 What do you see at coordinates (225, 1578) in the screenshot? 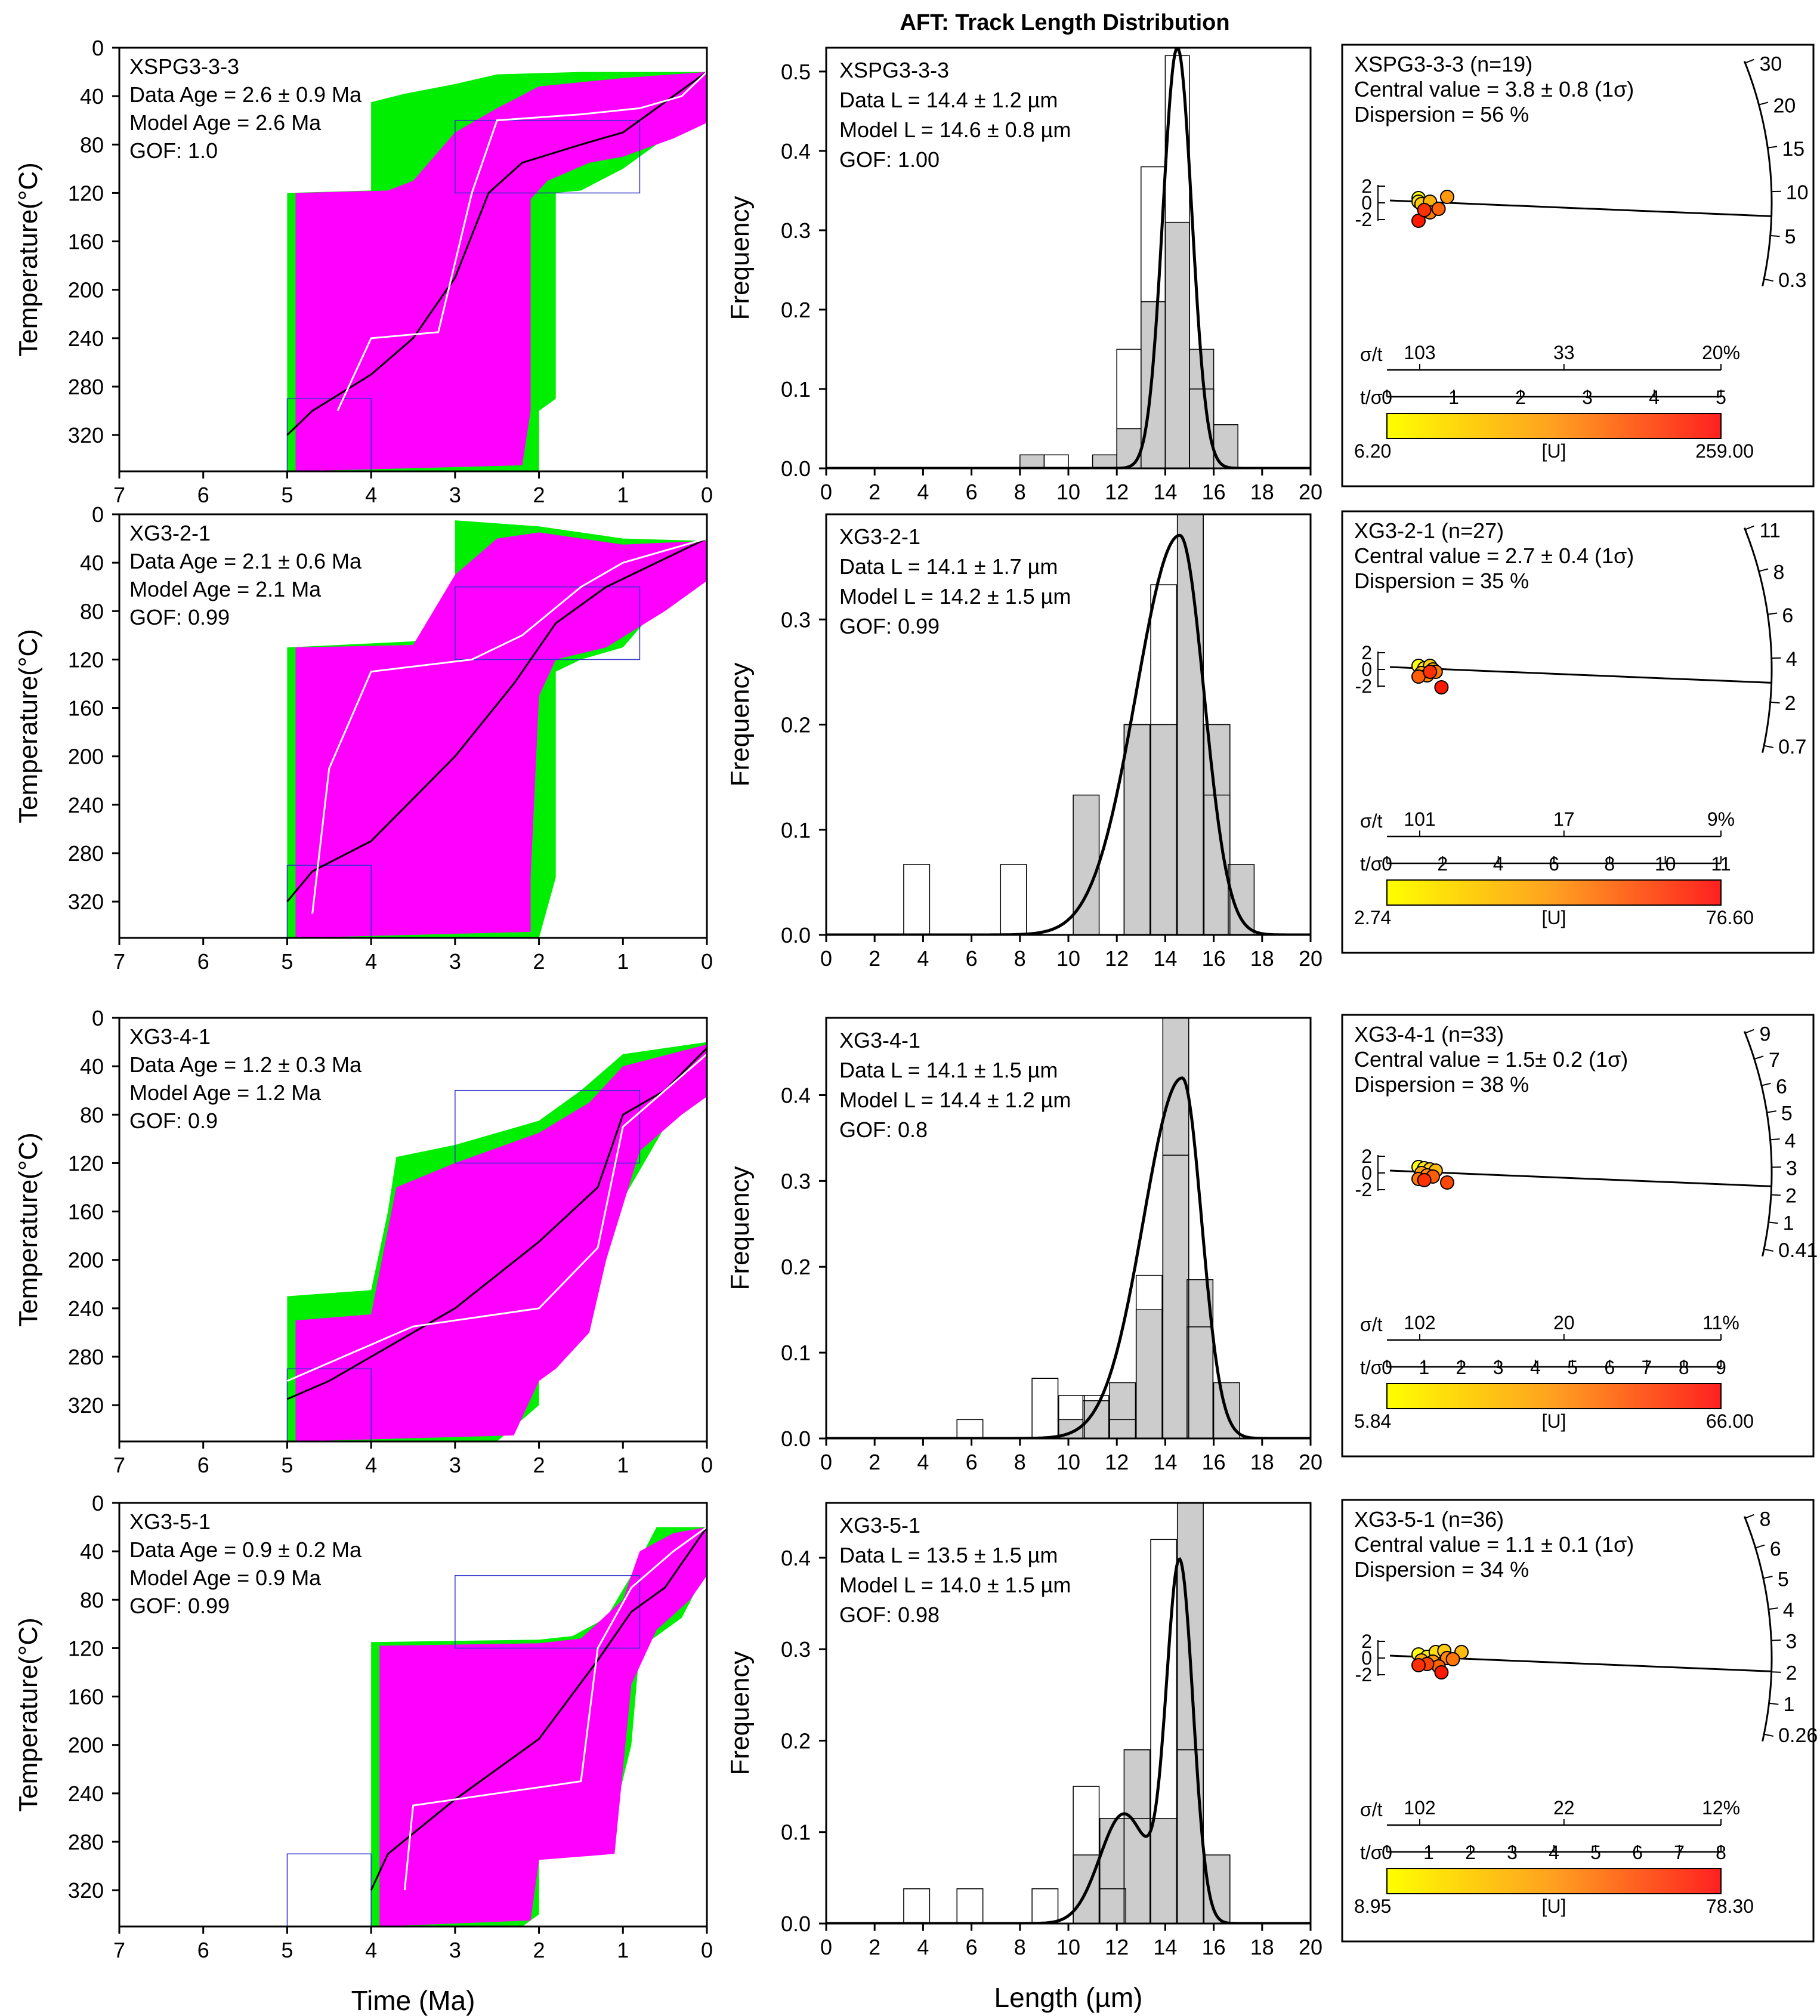
I see `annotation: Model Age = 0.9 Ma` at bounding box center [225, 1578].